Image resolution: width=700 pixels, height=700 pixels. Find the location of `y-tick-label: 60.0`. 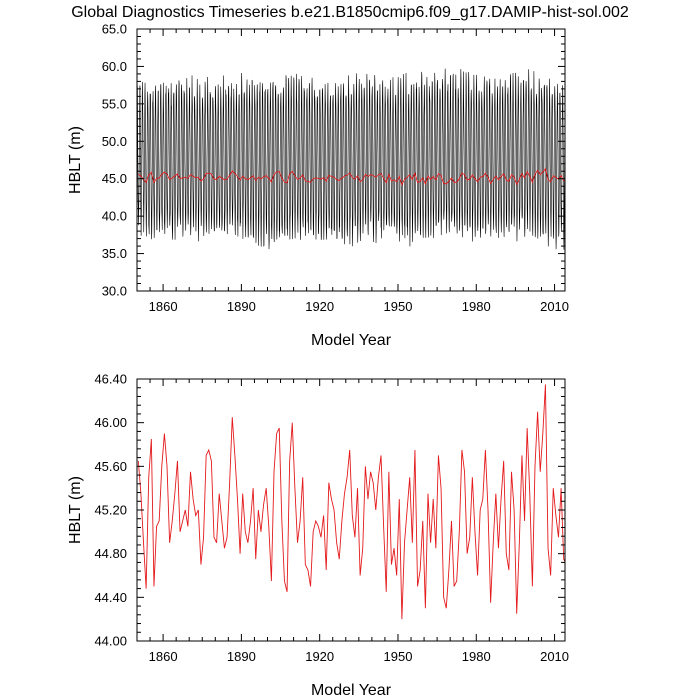

y-tick-label: 60.0 is located at coordinates (114, 66).